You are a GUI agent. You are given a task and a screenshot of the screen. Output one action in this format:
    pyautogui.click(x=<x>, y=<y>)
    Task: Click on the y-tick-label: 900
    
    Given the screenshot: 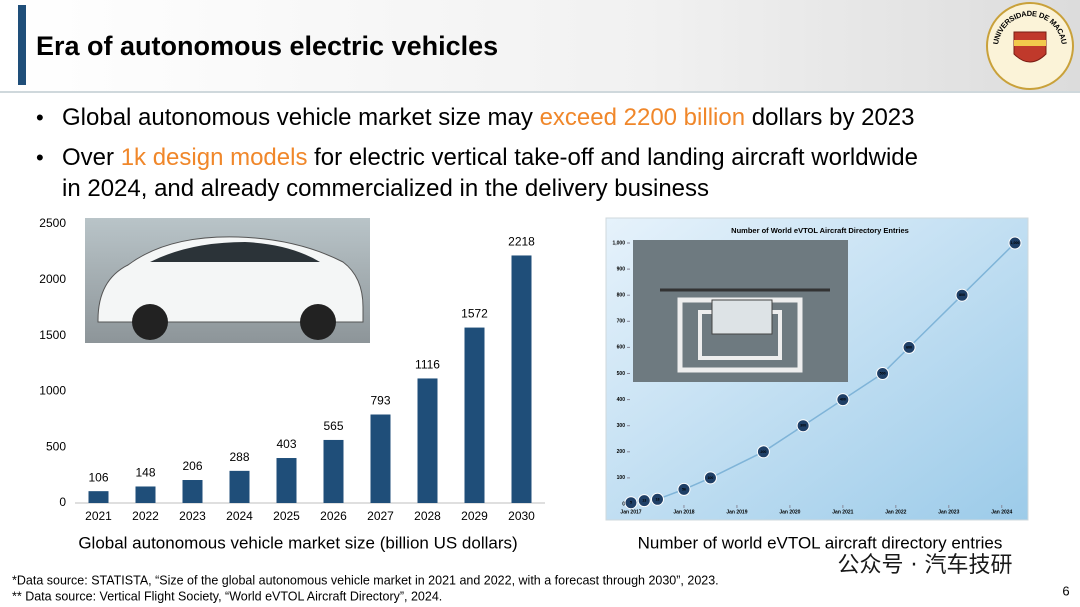 What is the action you would take?
    pyautogui.click(x=621, y=269)
    